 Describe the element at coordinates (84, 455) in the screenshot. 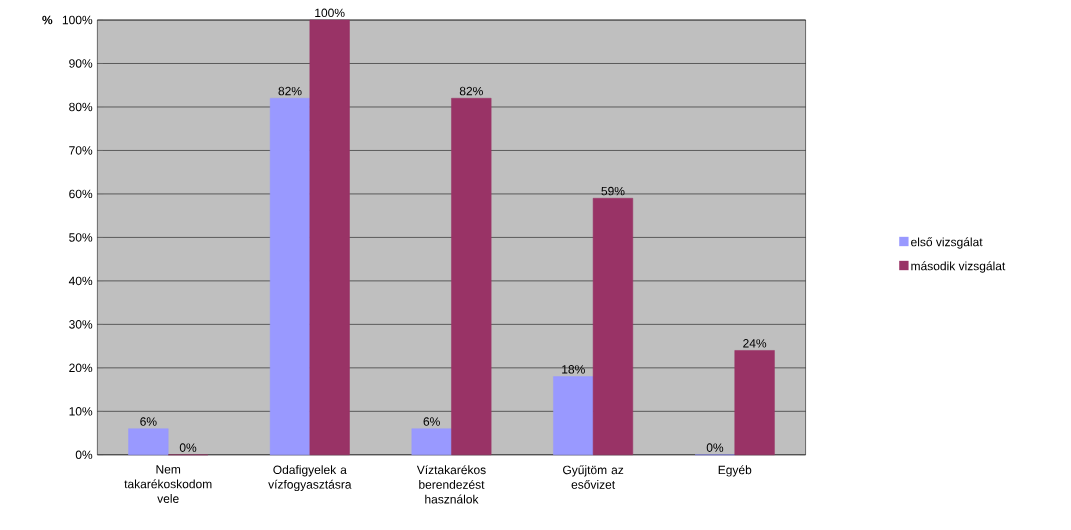

I see `y-tick-label: 0%` at that location.